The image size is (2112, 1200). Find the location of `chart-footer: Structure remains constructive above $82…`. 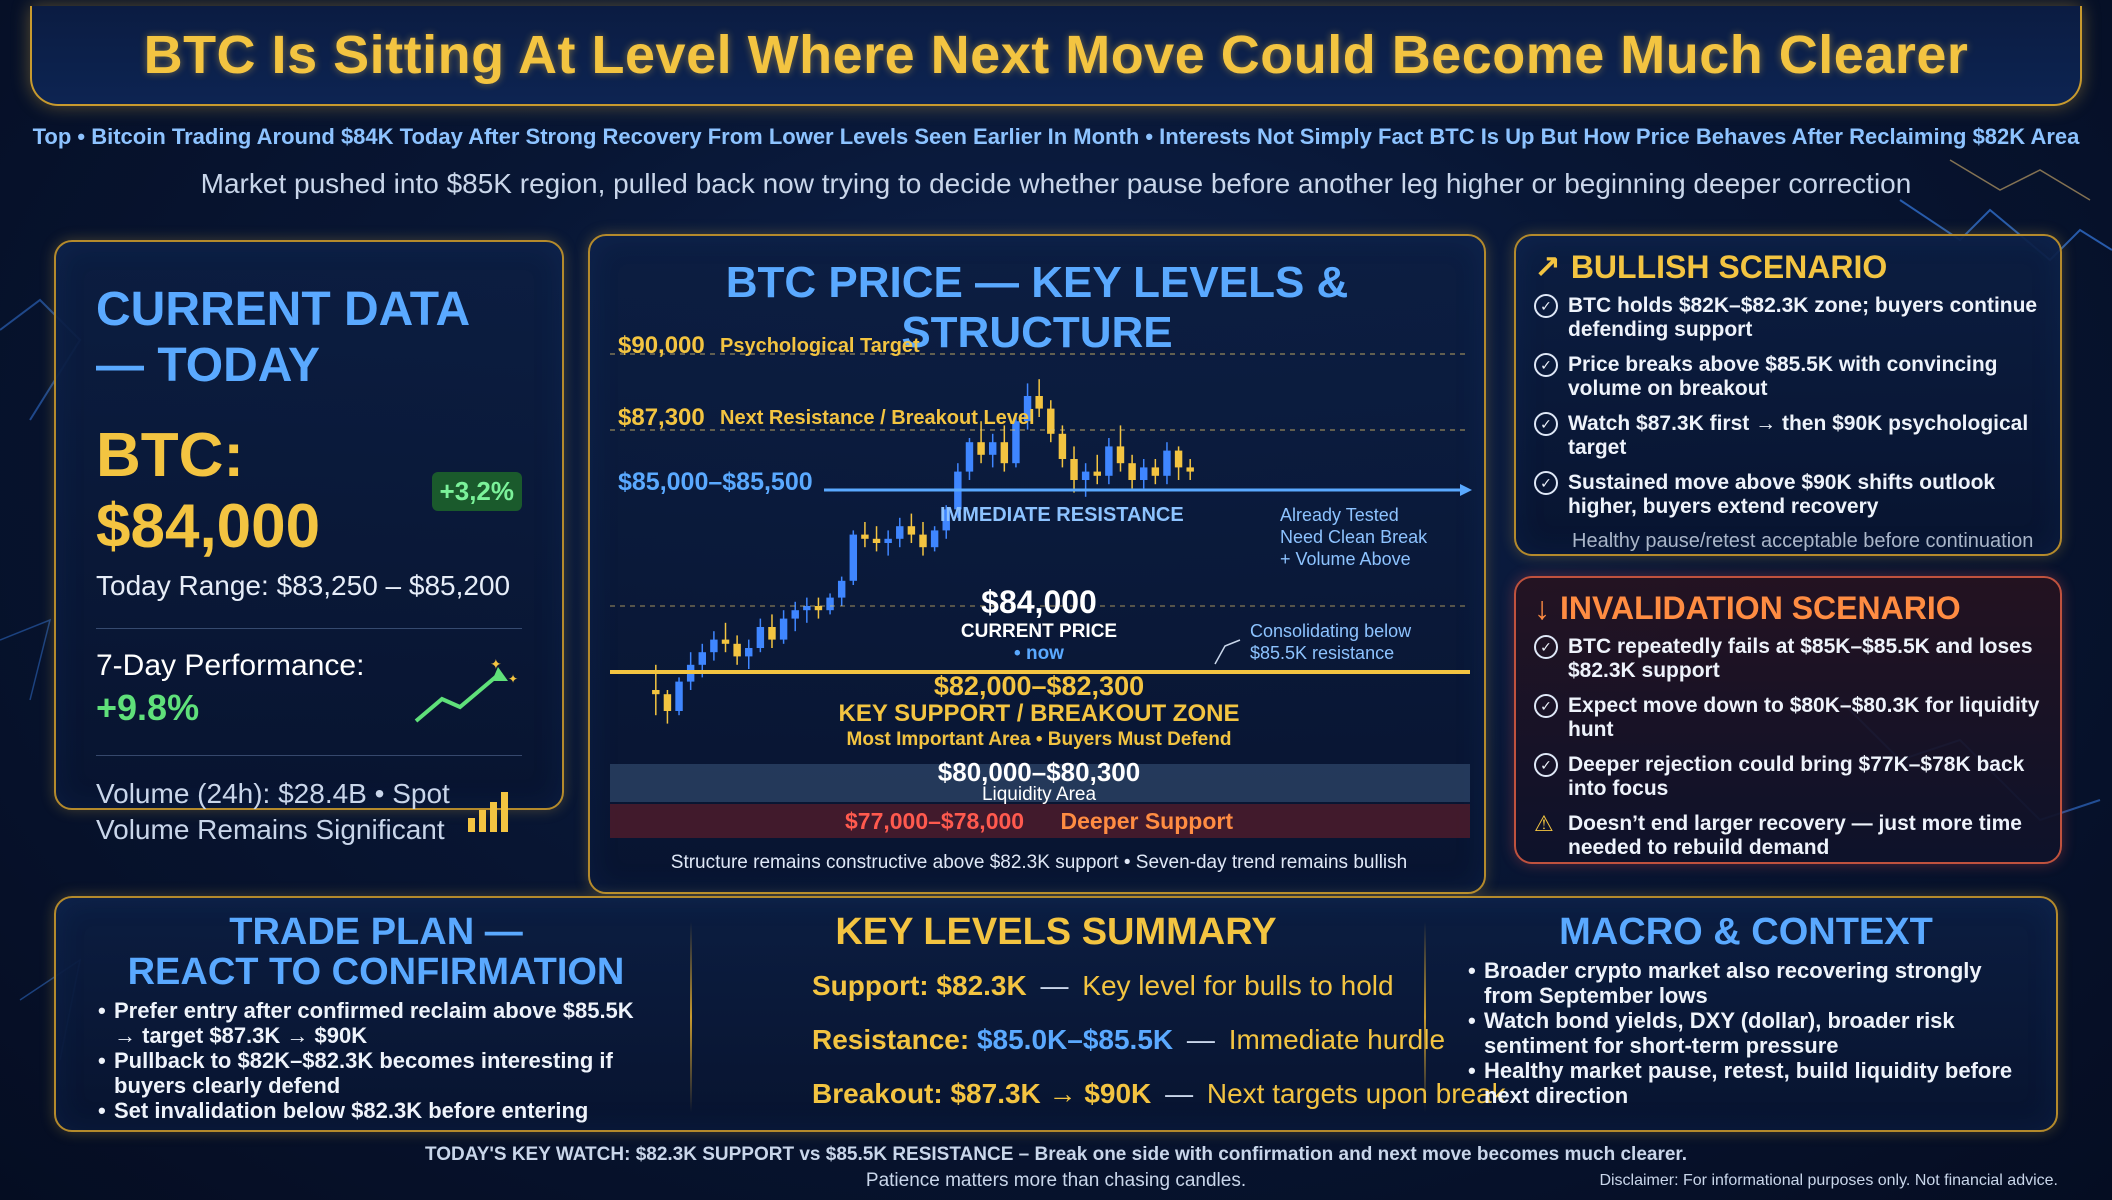

chart-footer: Structure remains constructive above $82… is located at coordinates (1039, 862).